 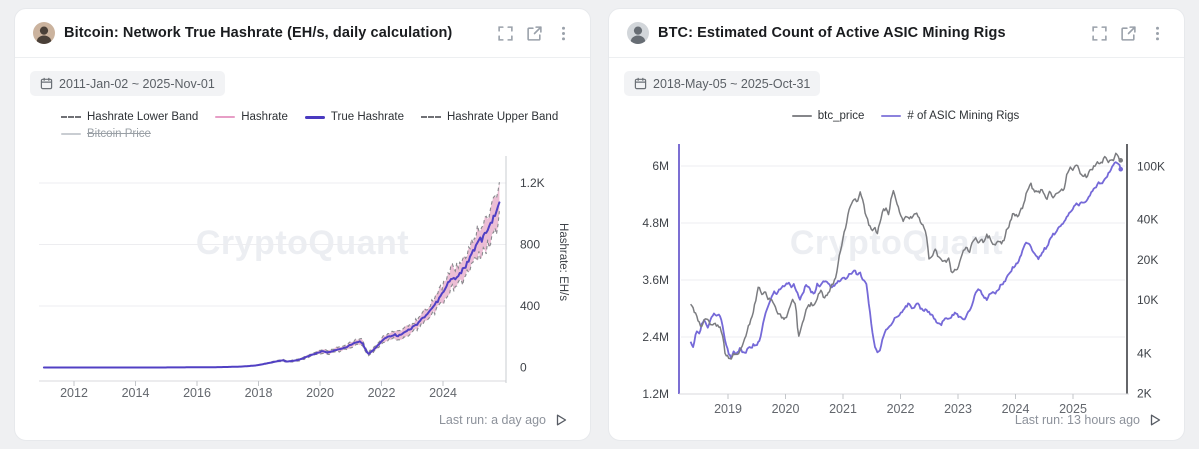 What do you see at coordinates (1144, 353) in the screenshot?
I see `svg-text: 4K` at bounding box center [1144, 353].